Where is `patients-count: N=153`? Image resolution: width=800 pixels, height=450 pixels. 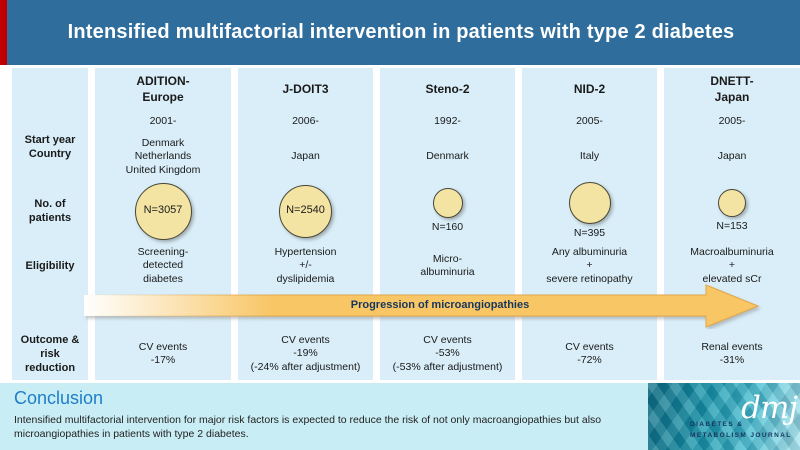 patients-count: N=153 is located at coordinates (732, 225).